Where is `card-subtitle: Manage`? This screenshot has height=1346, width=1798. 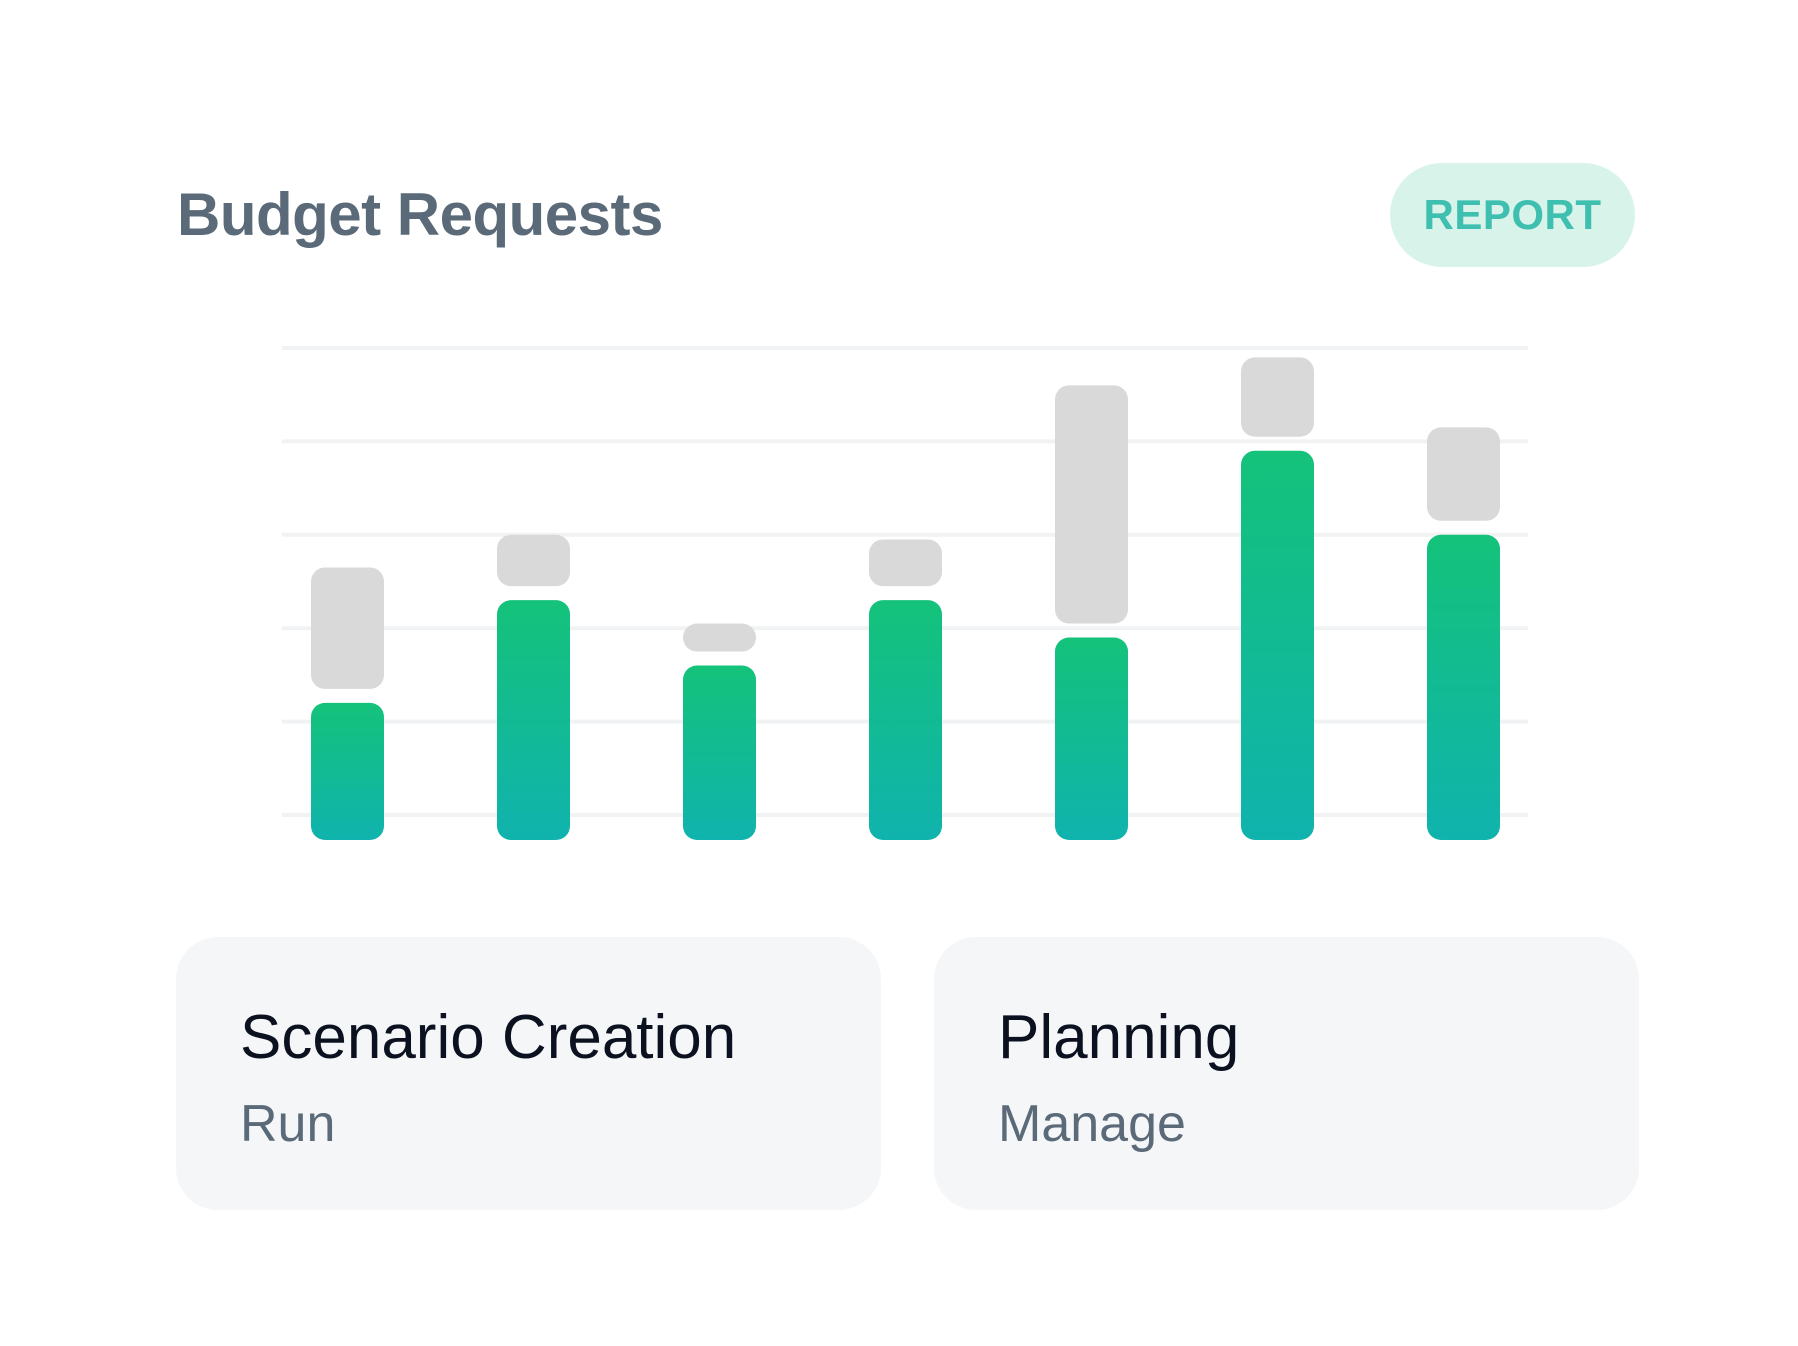
card-subtitle: Manage is located at coordinates (1092, 1124).